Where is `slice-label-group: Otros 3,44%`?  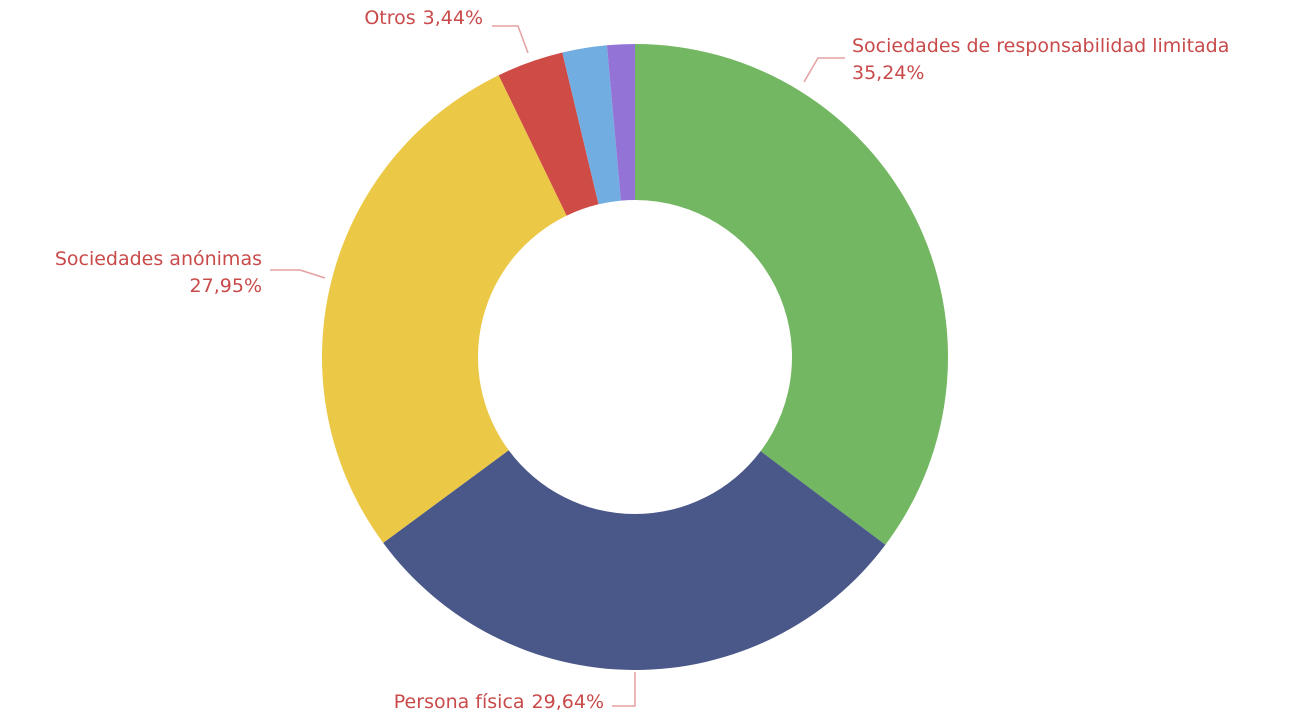
slice-label-group: Otros 3,44% is located at coordinates (423, 18).